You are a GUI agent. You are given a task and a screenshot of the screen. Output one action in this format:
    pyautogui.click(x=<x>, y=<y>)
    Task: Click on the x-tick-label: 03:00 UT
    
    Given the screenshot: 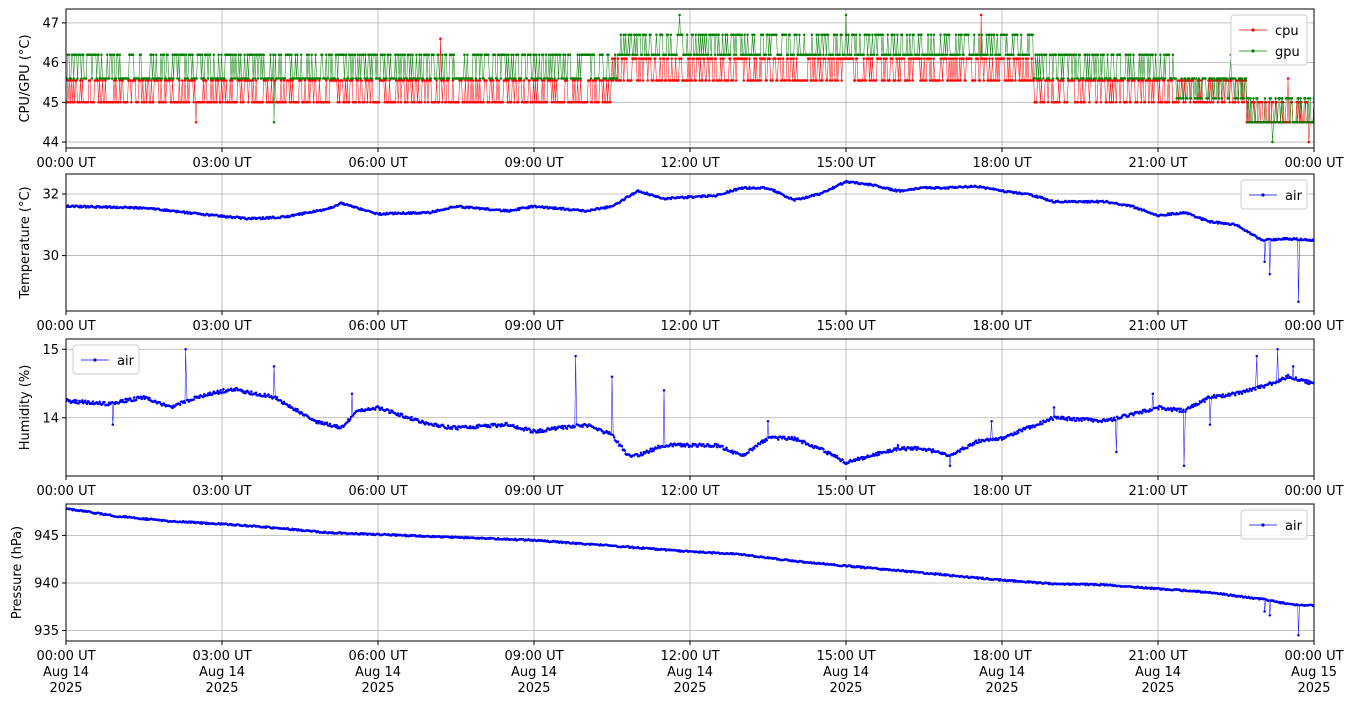 What is the action you would take?
    pyautogui.click(x=221, y=163)
    